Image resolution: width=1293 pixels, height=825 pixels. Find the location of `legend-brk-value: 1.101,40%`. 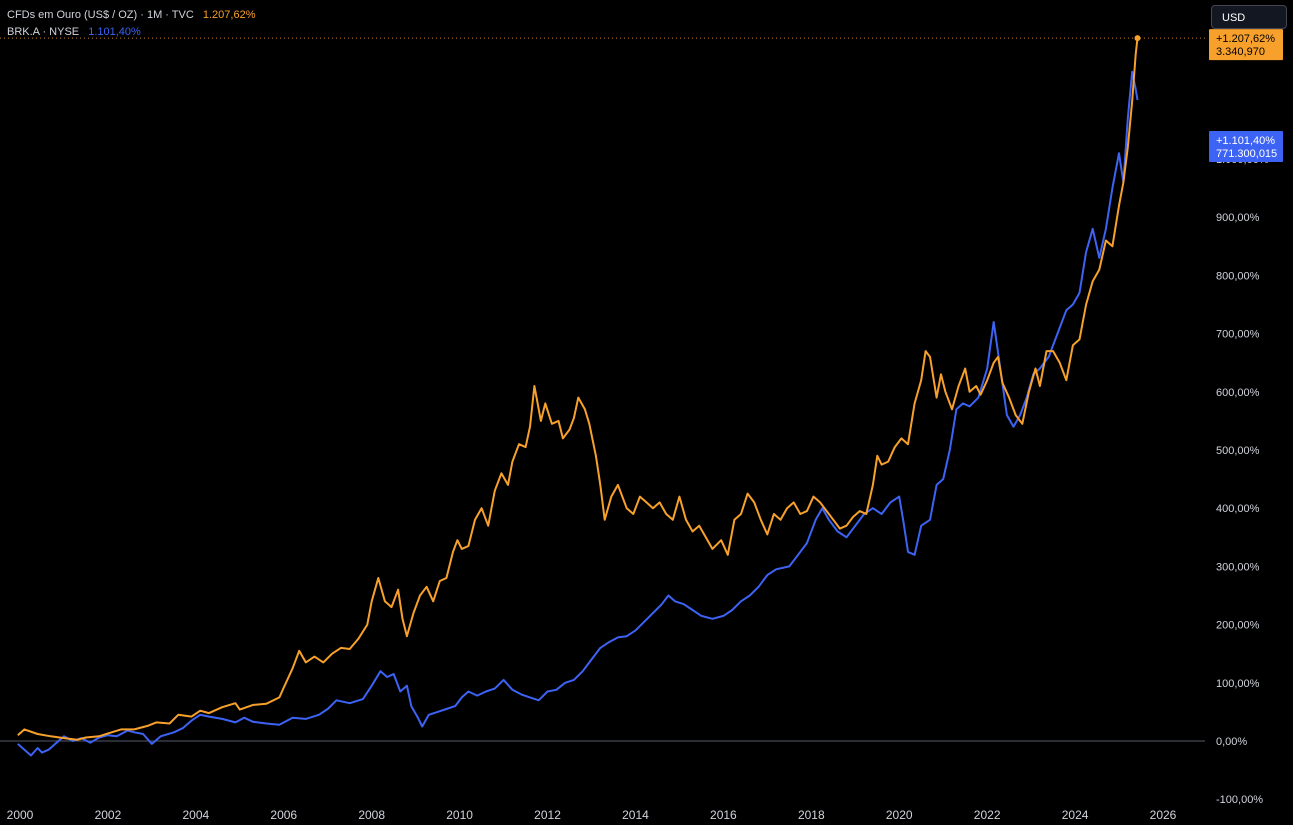

legend-brk-value: 1.101,40% is located at coordinates (114, 32).